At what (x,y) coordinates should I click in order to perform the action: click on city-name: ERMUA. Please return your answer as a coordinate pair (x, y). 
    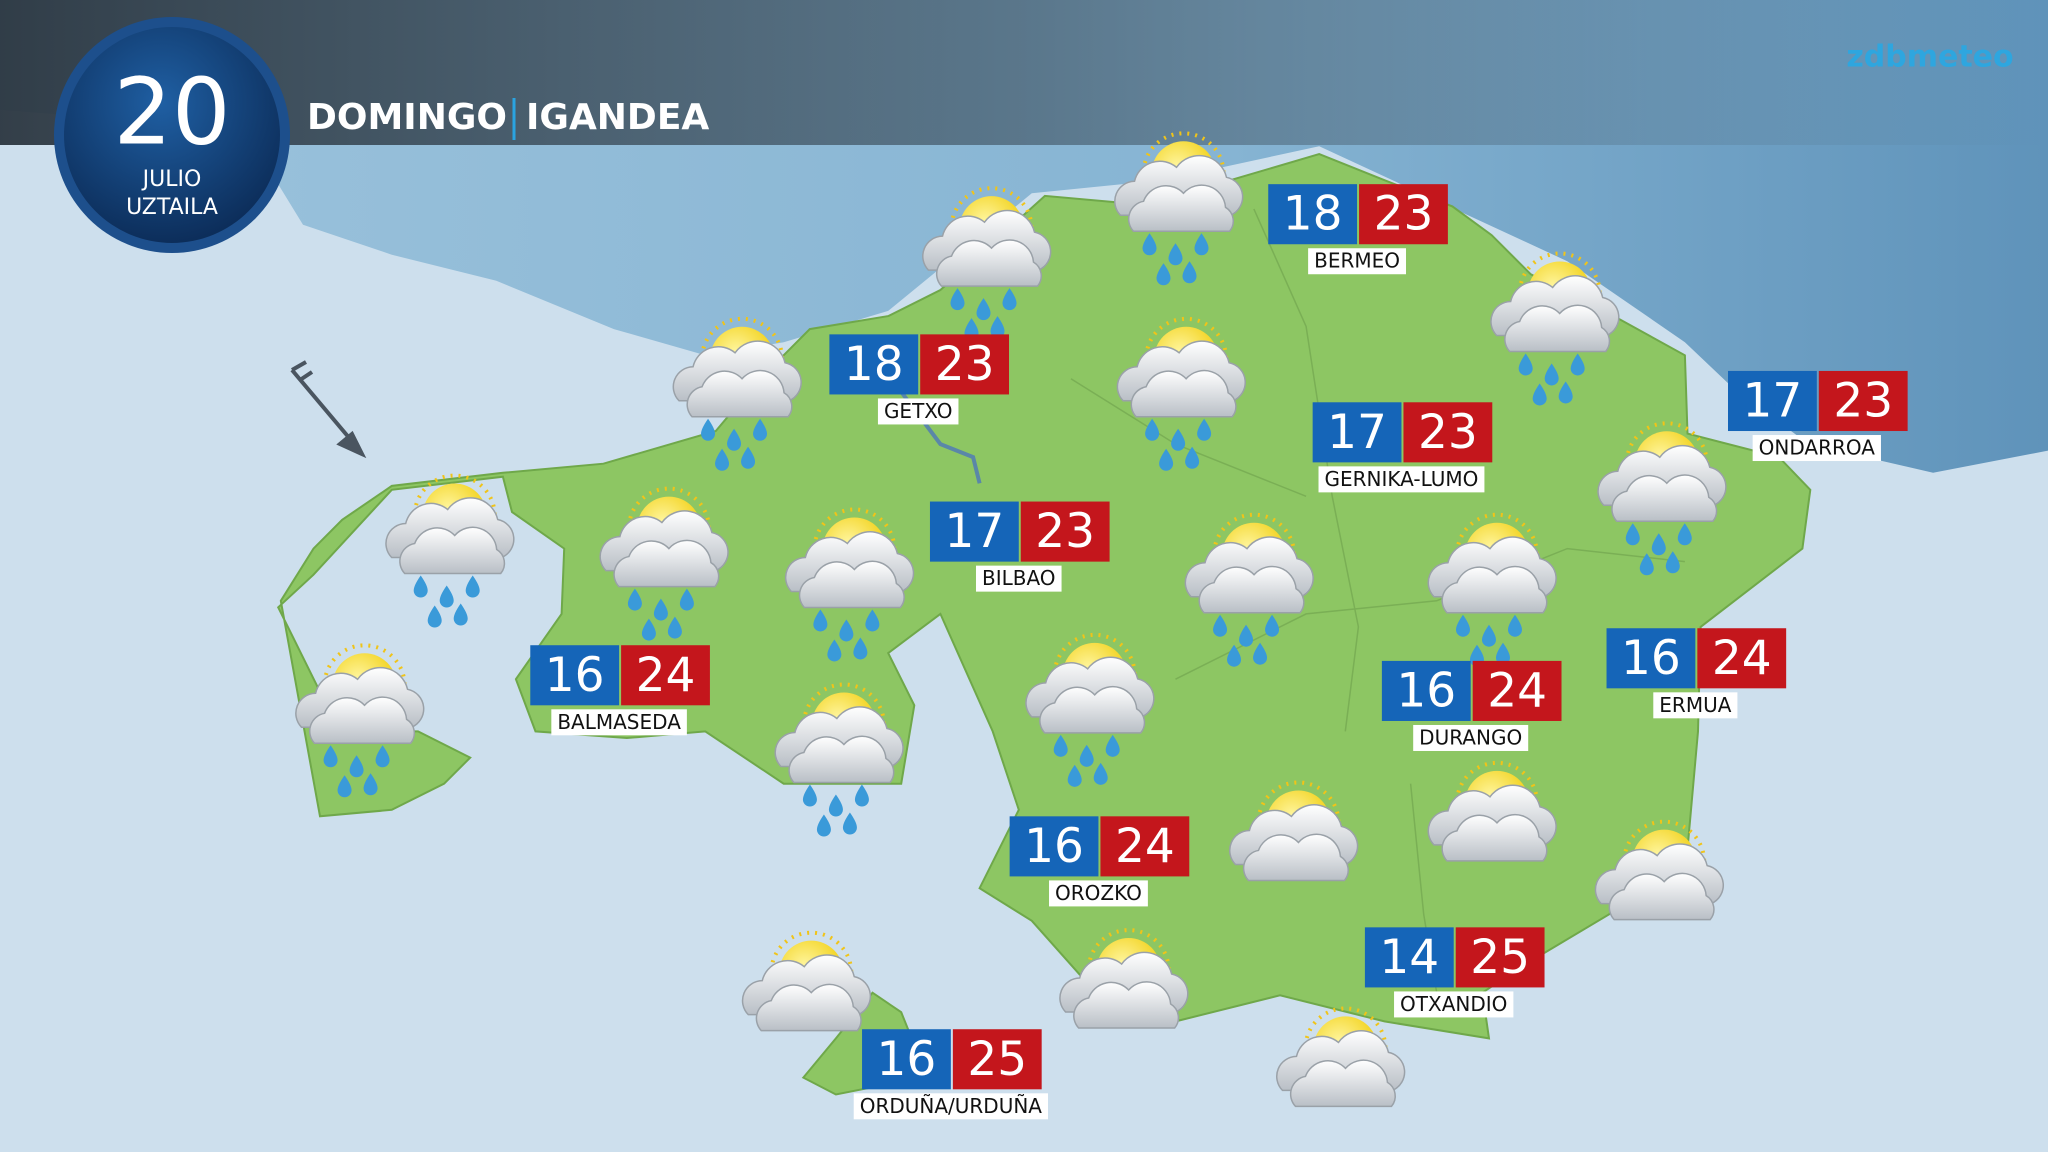
    Looking at the image, I should click on (1695, 705).